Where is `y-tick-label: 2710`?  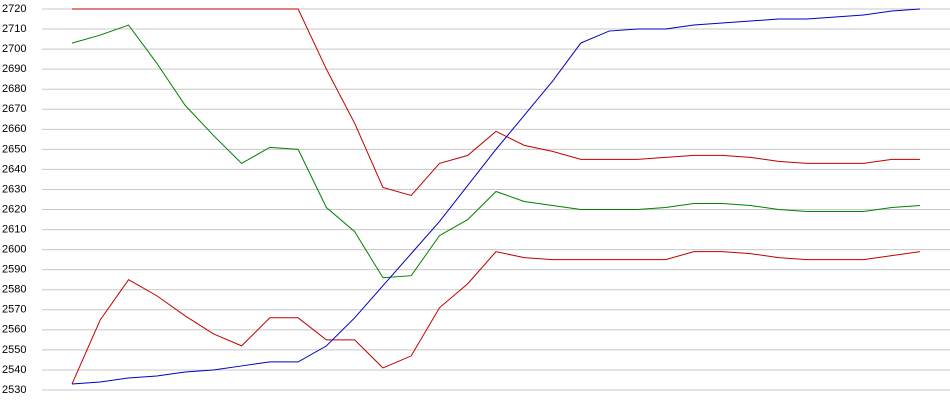 y-tick-label: 2710 is located at coordinates (14, 29).